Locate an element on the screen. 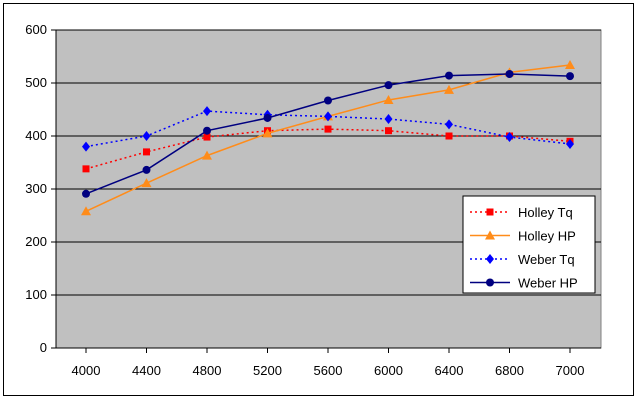 This screenshot has width=640, height=402. legend-label: Weber Tq is located at coordinates (546, 259).